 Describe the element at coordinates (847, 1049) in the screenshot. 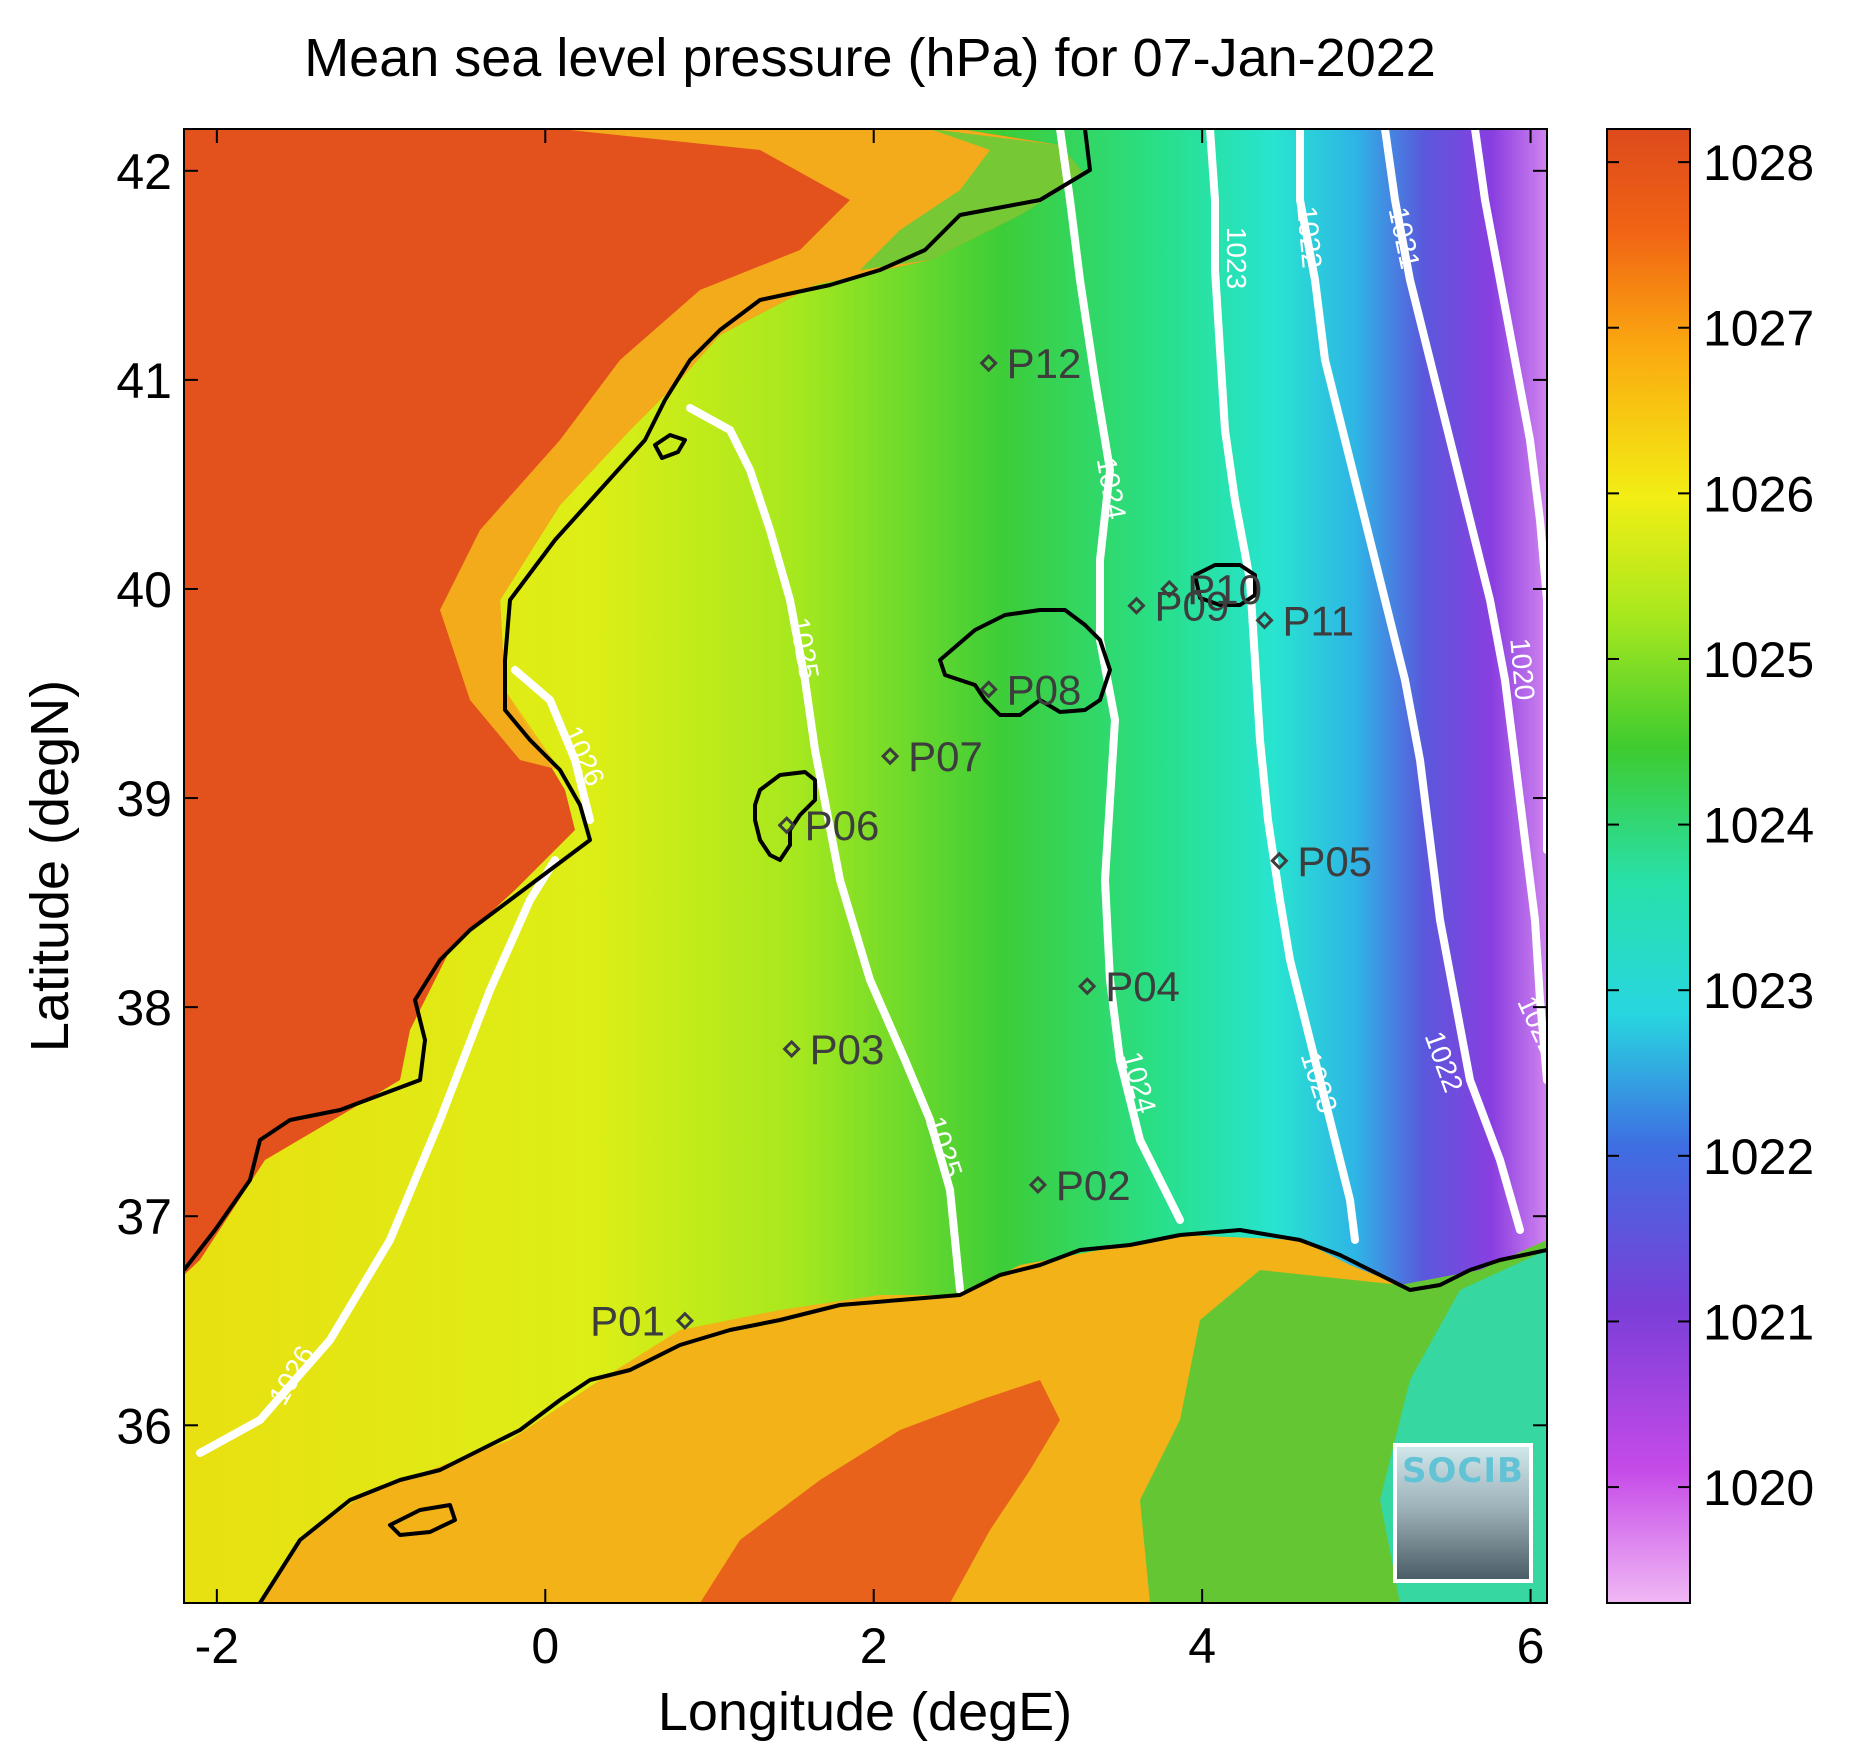

I see `station-label: P03` at that location.